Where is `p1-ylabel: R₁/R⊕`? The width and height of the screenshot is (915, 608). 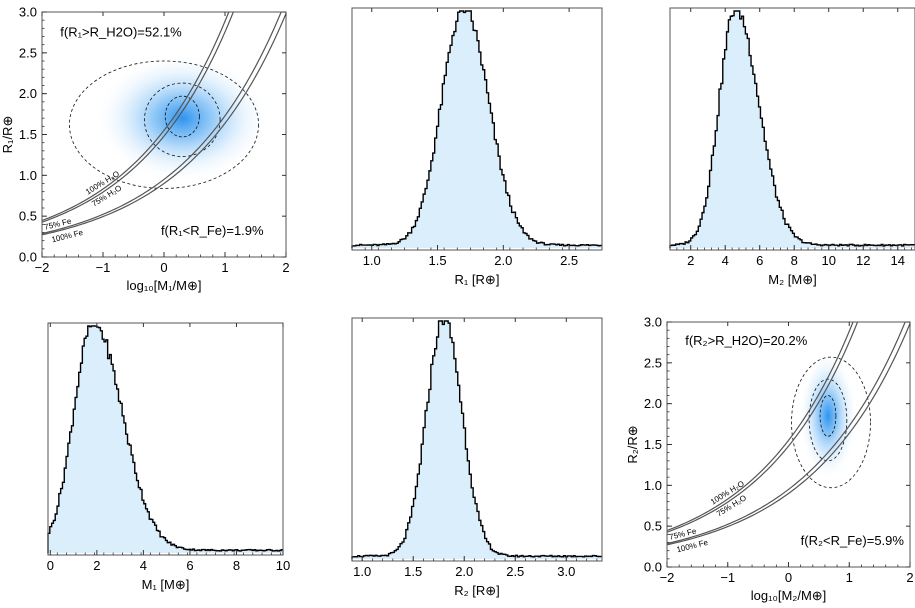
p1-ylabel: R₁/R⊕ is located at coordinates (7, 135).